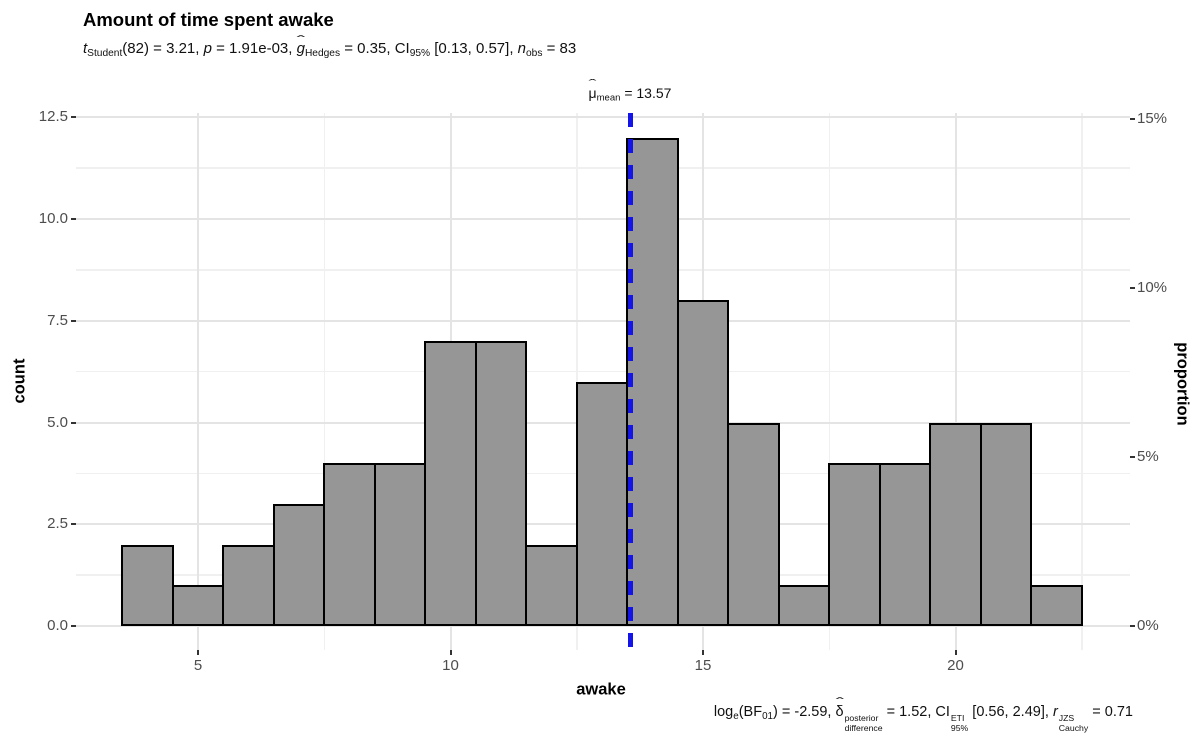  What do you see at coordinates (559, 48) in the screenshot?
I see `text-segment: = 83` at bounding box center [559, 48].